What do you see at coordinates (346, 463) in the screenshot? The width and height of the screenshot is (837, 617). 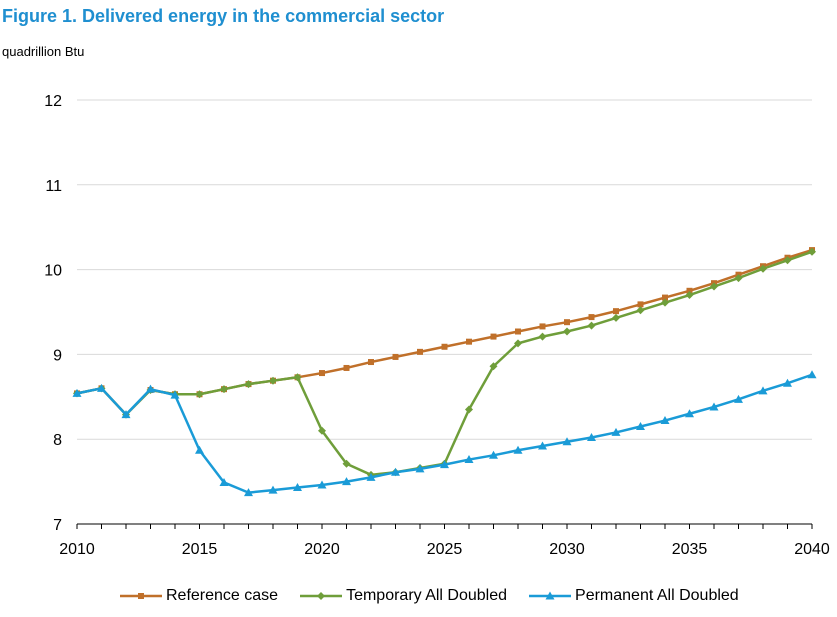 I see `data-point-s2-2021` at bounding box center [346, 463].